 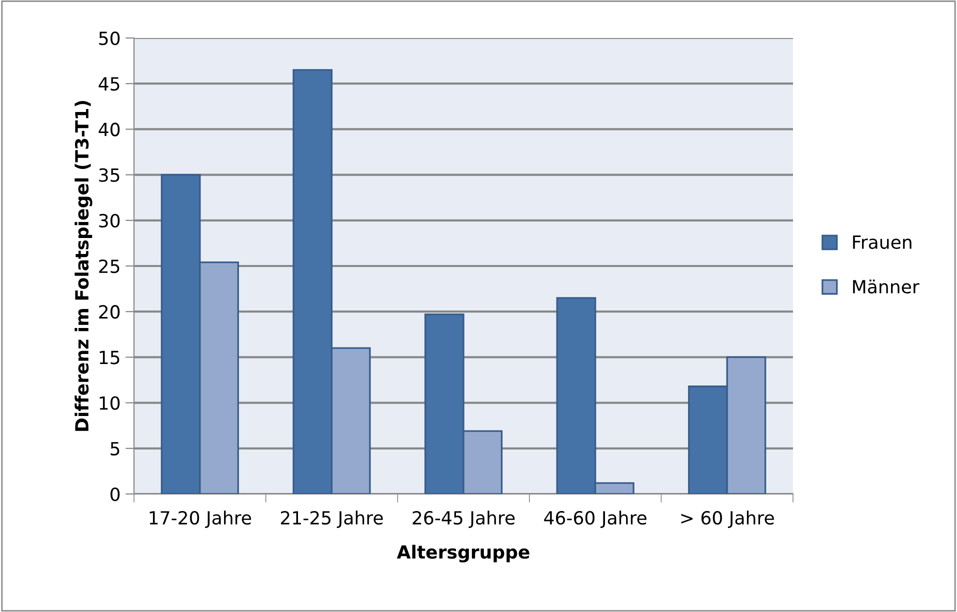 I want to click on y-tick-label: 40, so click(x=109, y=129).